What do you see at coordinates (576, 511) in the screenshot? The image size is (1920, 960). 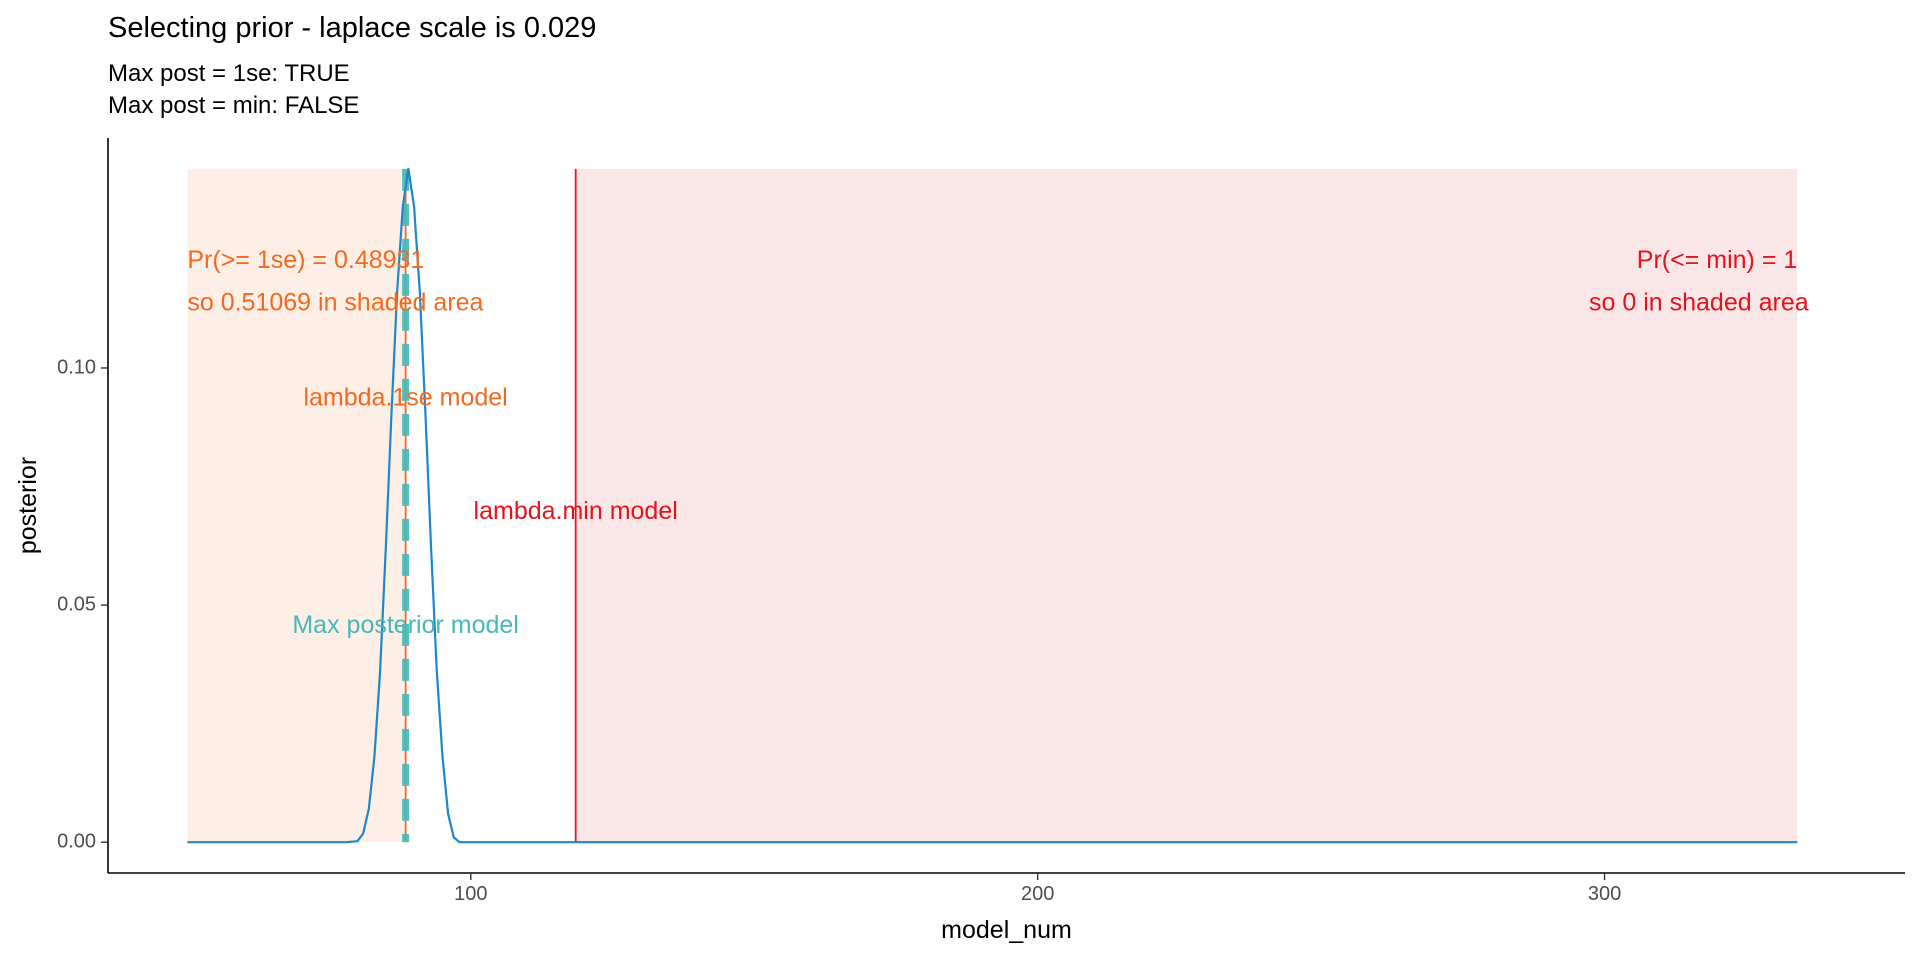 I see `annotation-4: lambda.min model` at bounding box center [576, 511].